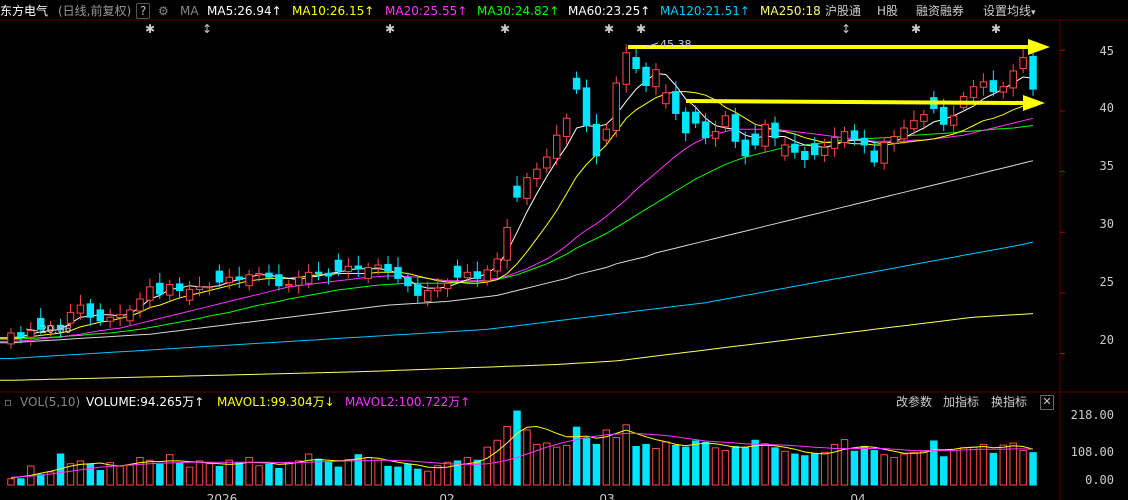  Describe the element at coordinates (573, 29) in the screenshot. I see `event-markers: ✱ ↕ ✱ ✱ ✱ ✱ ↕ ✱ ✱` at that location.